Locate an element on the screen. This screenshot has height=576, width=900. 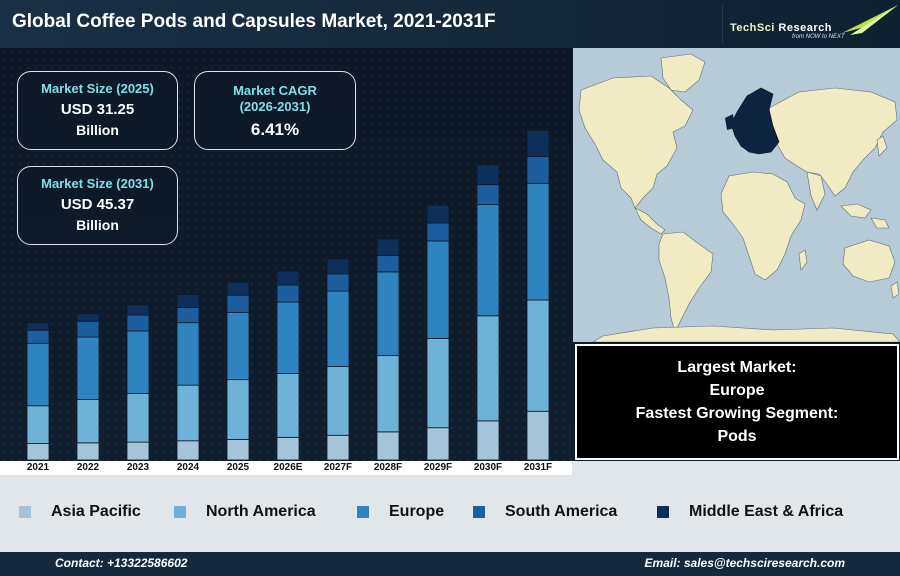
x-tick-label: 2027F is located at coordinates (338, 467).